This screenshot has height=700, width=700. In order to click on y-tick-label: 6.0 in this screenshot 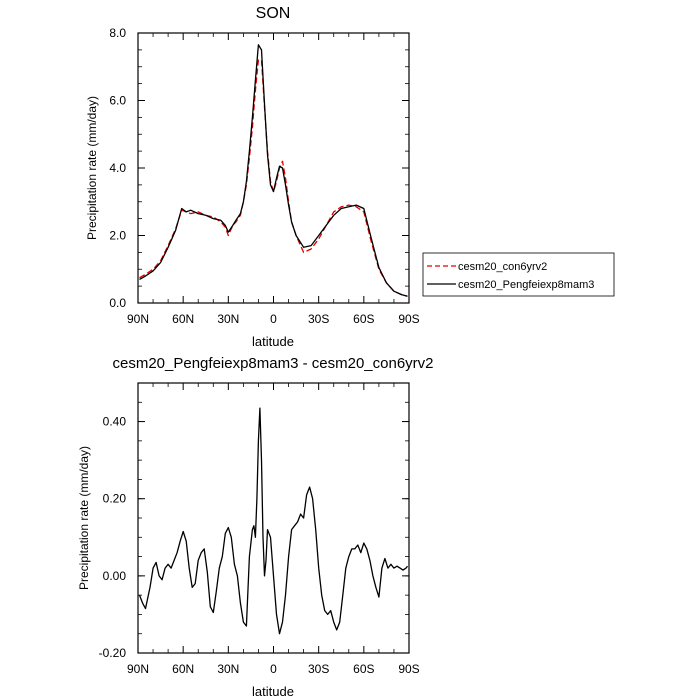, I will do `click(117, 101)`.